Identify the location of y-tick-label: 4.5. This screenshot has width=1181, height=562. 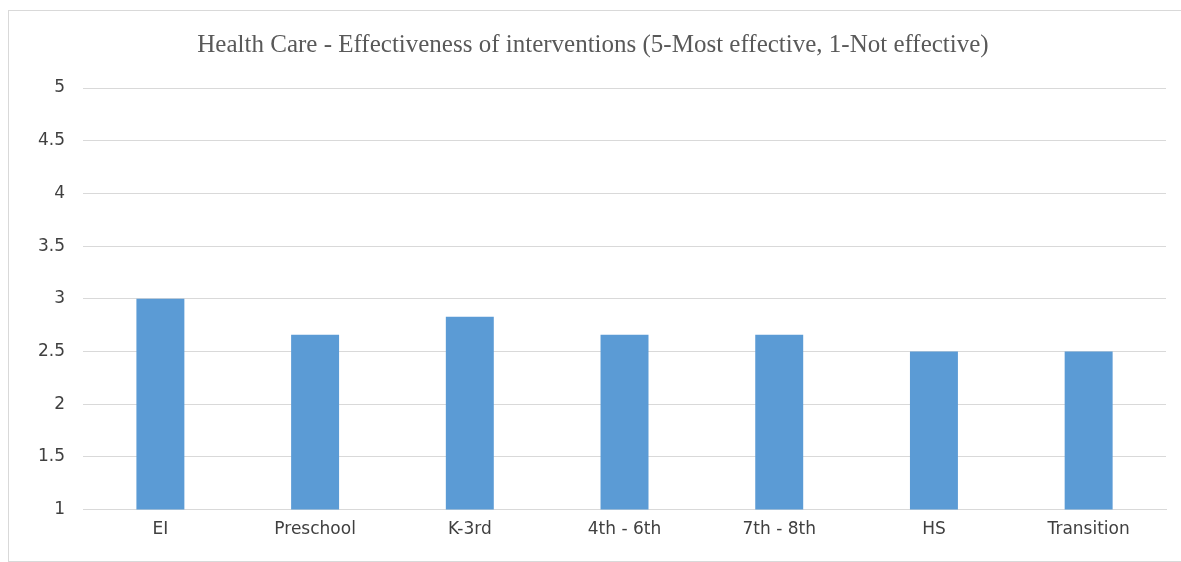
(51, 139).